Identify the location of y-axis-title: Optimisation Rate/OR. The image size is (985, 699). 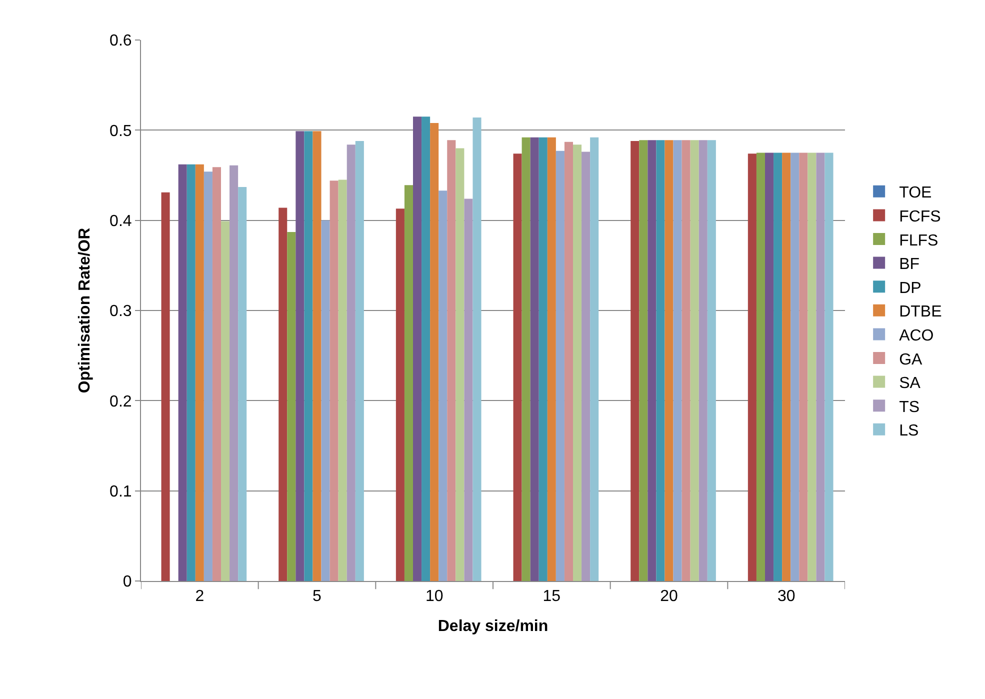
(85, 310).